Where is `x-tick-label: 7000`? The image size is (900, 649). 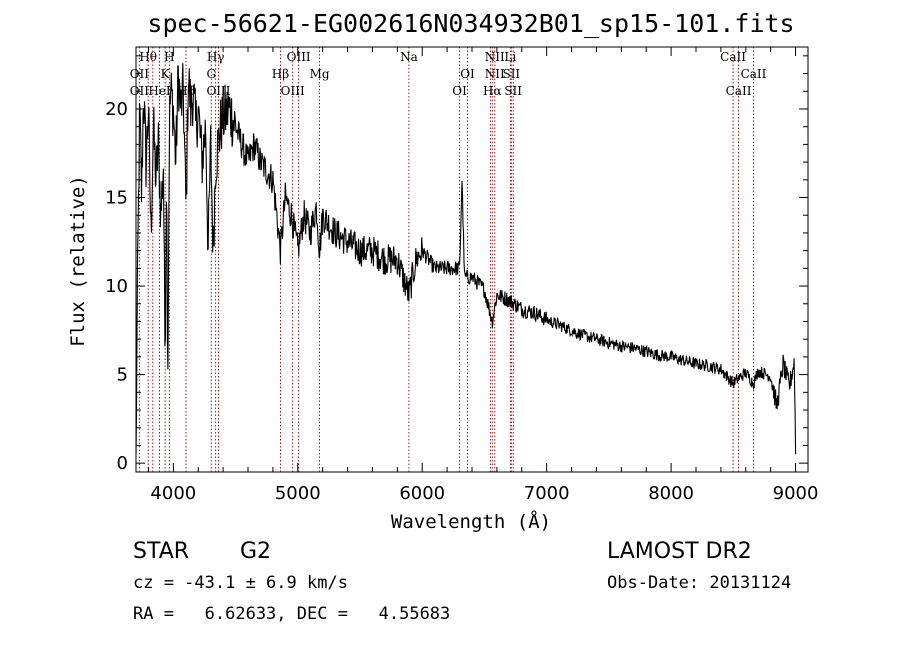 x-tick-label: 7000 is located at coordinates (547, 493).